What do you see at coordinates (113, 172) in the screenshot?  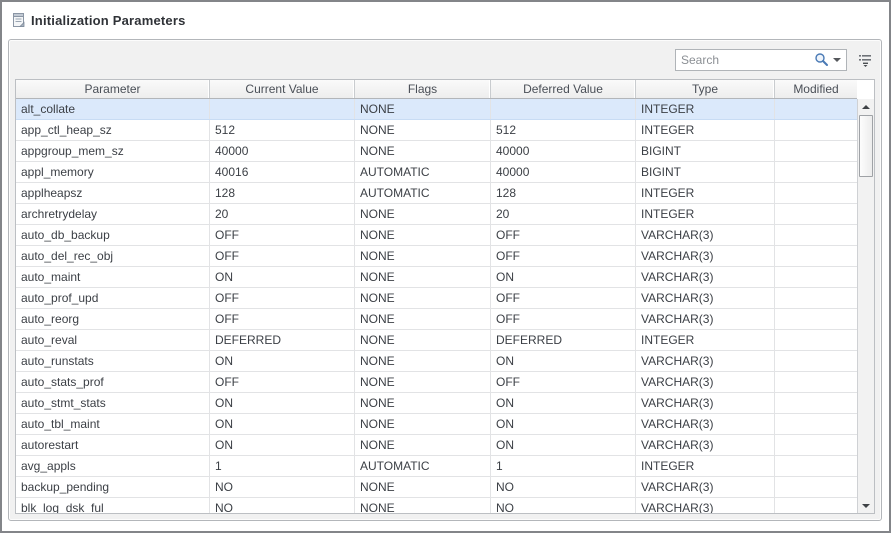 I see `cell-parameter: appl_memory` at bounding box center [113, 172].